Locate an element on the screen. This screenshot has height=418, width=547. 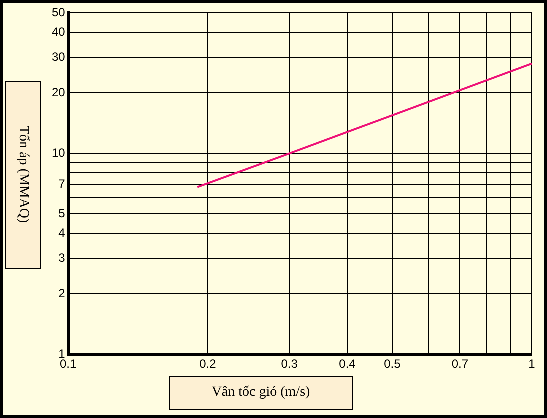
y-tick-label: 40 is located at coordinates (59, 31).